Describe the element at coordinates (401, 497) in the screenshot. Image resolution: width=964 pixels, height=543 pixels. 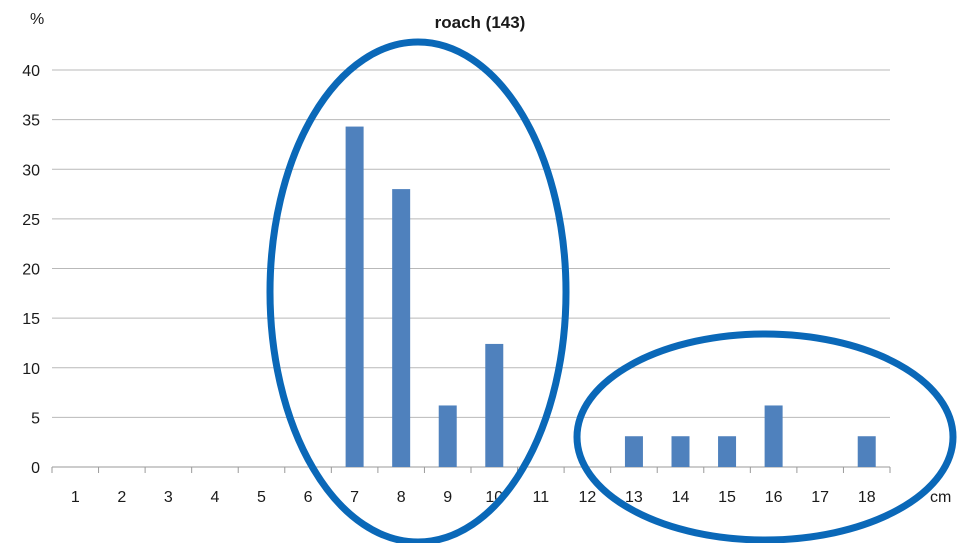
I see `x-tick-label: 8` at that location.